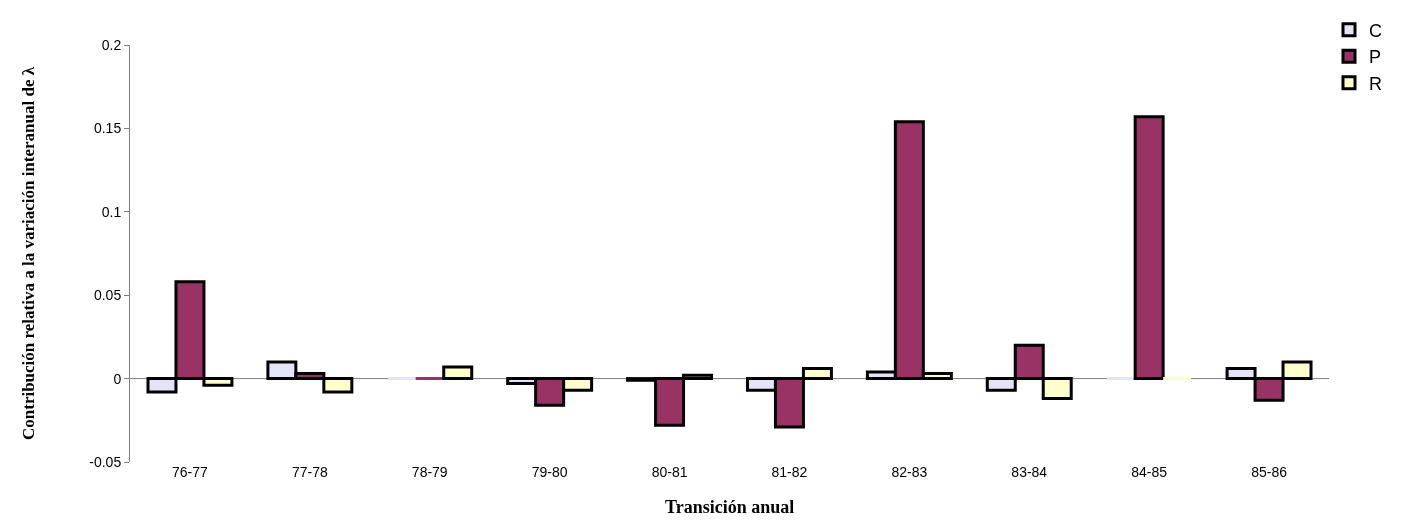 The image size is (1419, 532). I want to click on y-axis-title: Contribución relativa a la variación interanual de λ, so click(28, 253).